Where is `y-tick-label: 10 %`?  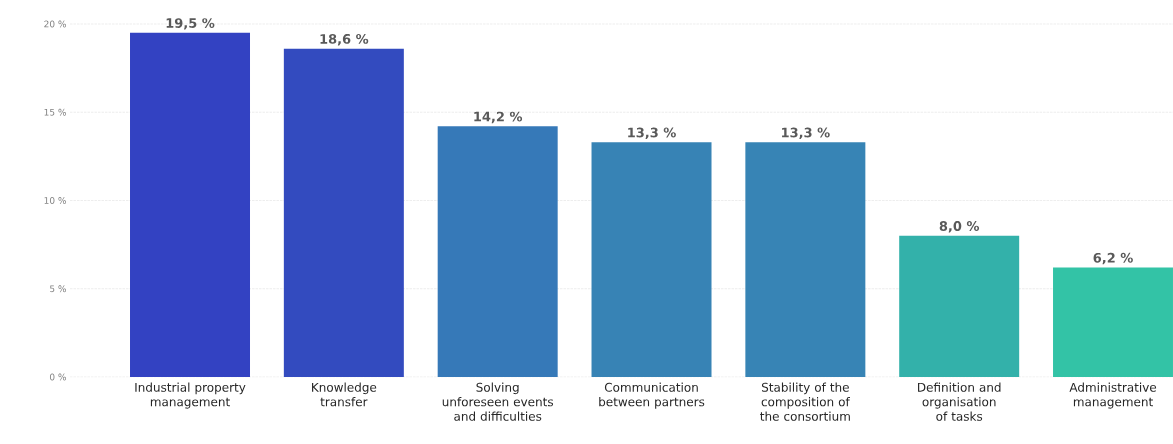 y-tick-label: 10 % is located at coordinates (55, 200).